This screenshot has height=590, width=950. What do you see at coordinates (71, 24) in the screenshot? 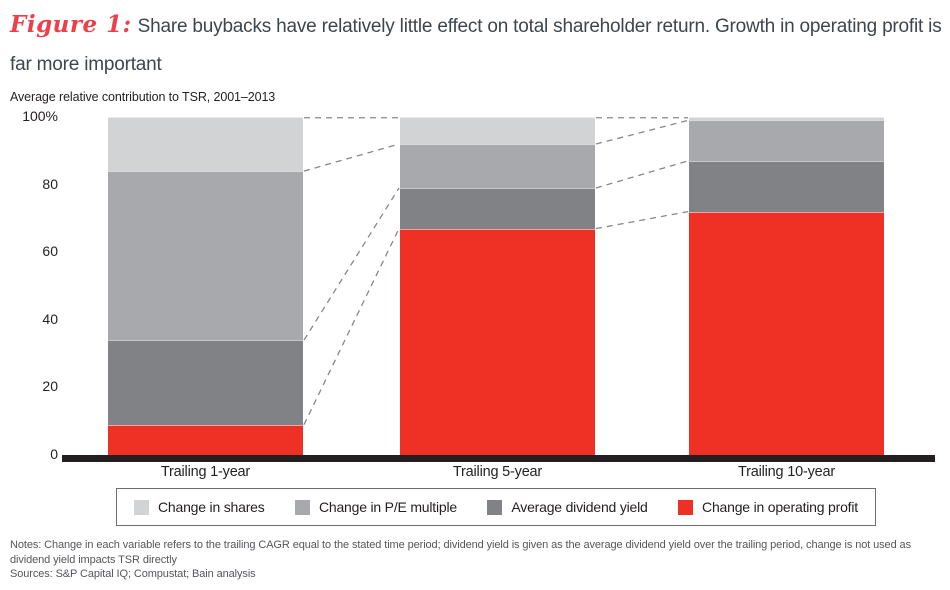
I see `figure-number-label: Figure 1:` at bounding box center [71, 24].